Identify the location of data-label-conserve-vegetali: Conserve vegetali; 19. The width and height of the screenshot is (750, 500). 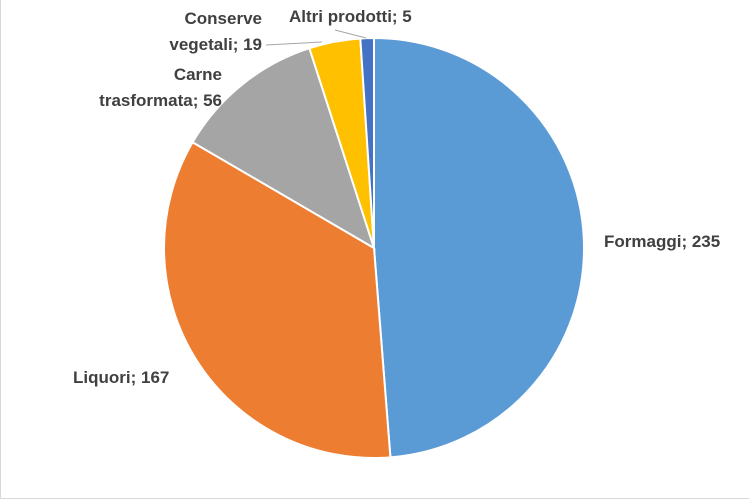
(215, 31).